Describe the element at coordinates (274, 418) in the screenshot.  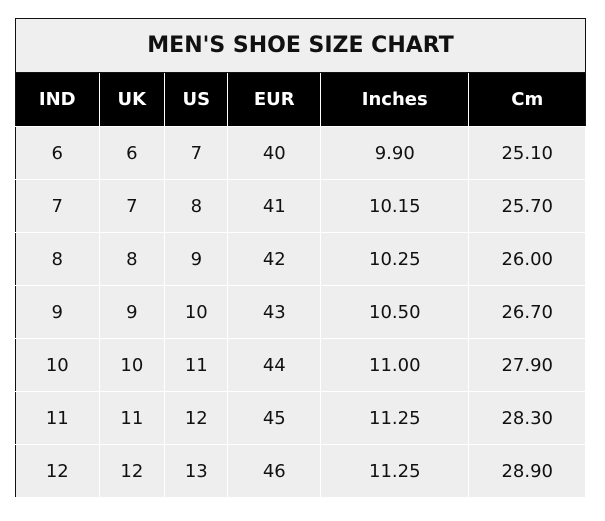
I see `table-cell: 45` at that location.